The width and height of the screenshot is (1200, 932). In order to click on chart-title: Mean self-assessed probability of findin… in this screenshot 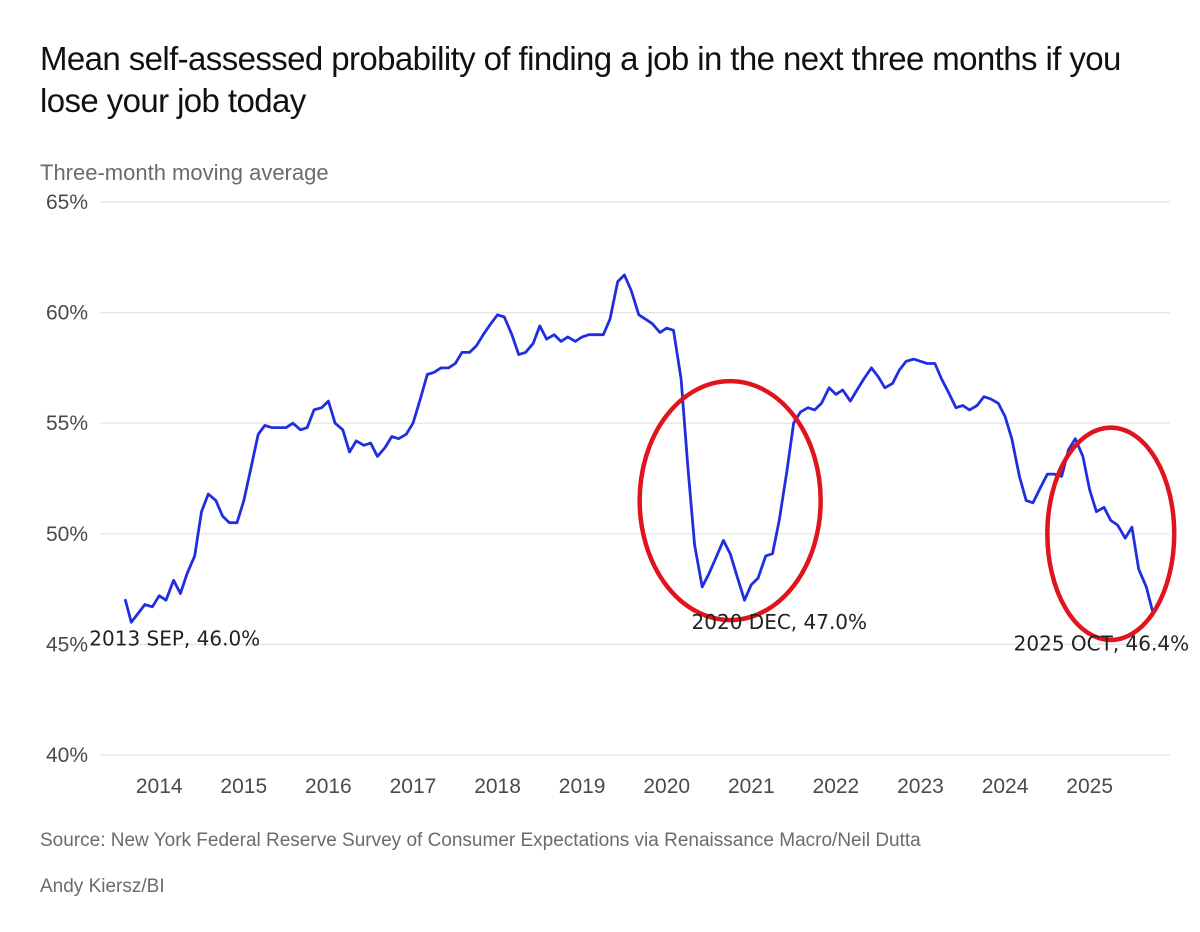, I will do `click(580, 79)`.